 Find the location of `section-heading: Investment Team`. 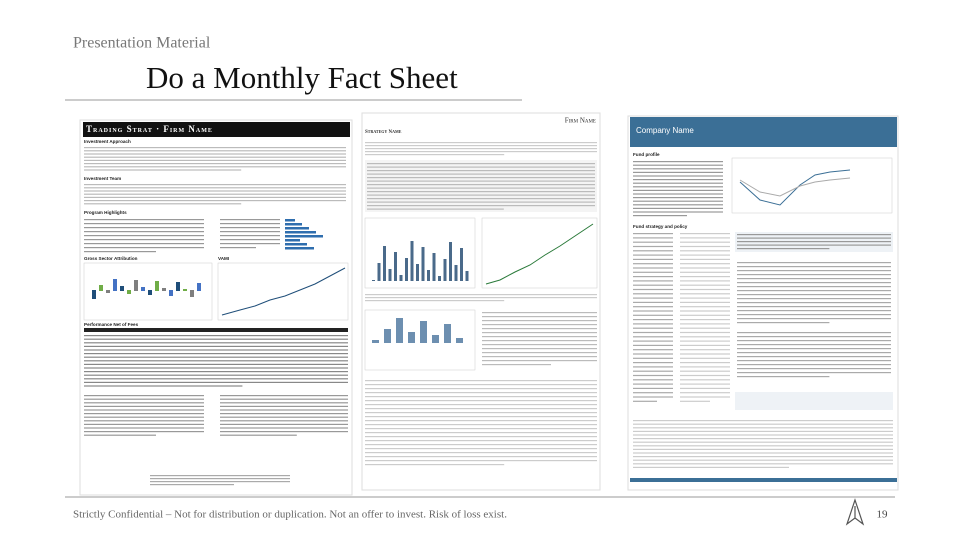

section-heading: Investment Team is located at coordinates (102, 178).